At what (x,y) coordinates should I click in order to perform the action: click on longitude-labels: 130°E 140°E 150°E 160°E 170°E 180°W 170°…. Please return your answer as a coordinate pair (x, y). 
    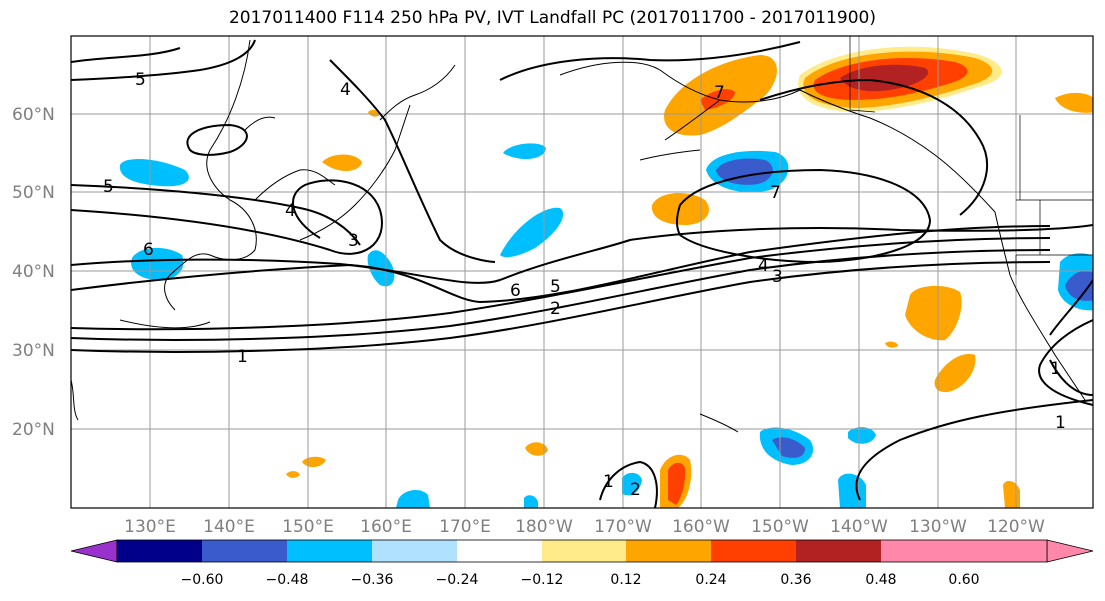
    Looking at the image, I should click on (584, 527).